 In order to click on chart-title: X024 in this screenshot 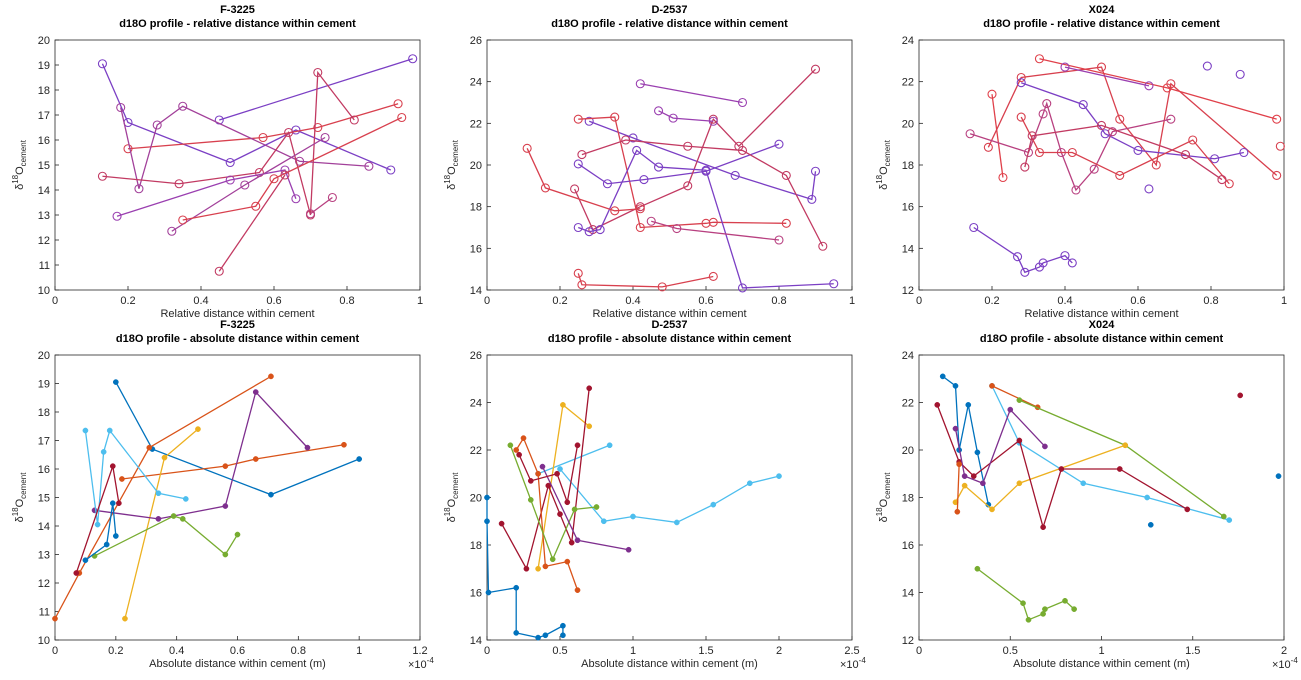, I will do `click(1102, 325)`.